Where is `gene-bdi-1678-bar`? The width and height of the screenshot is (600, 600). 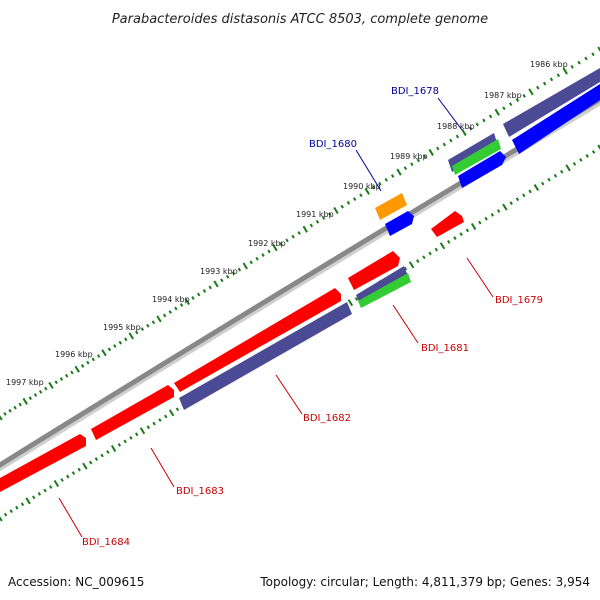 gene-bdi-1678-bar is located at coordinates (551, 102).